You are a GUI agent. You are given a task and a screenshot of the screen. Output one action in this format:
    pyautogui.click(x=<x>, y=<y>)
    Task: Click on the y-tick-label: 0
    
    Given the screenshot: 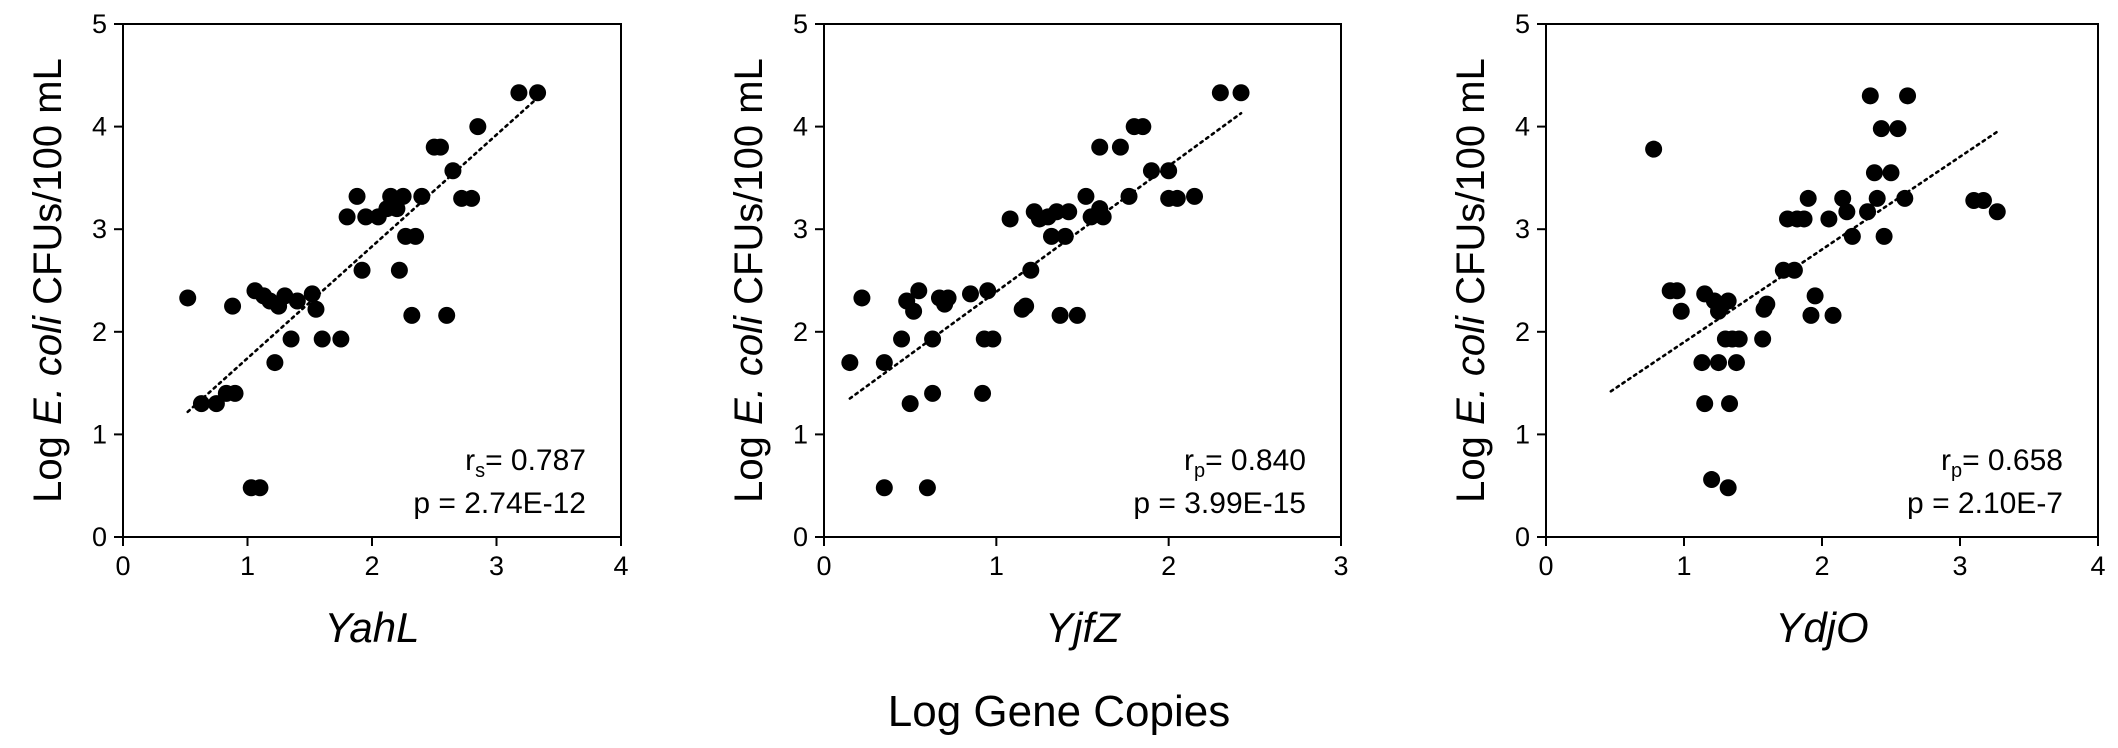 What is the action you would take?
    pyautogui.click(x=800, y=537)
    